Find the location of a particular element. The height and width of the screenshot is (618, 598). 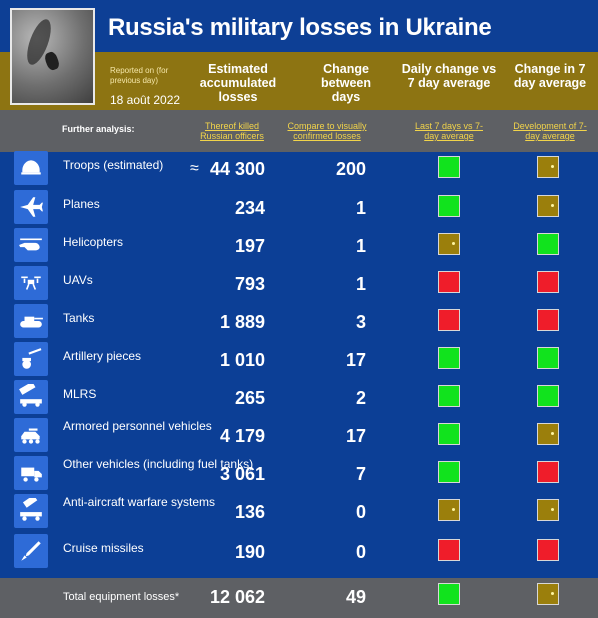

loss-row: Planes 234 1 is located at coordinates (299, 208).